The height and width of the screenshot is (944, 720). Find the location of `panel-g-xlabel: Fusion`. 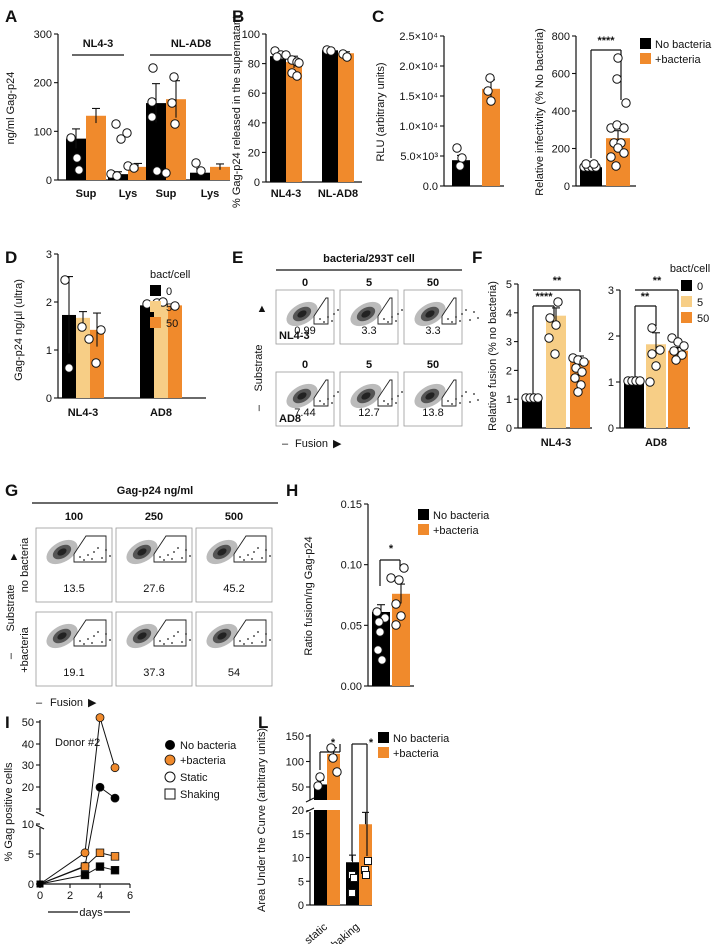

panel-g-xlabel: Fusion is located at coordinates (66, 703).